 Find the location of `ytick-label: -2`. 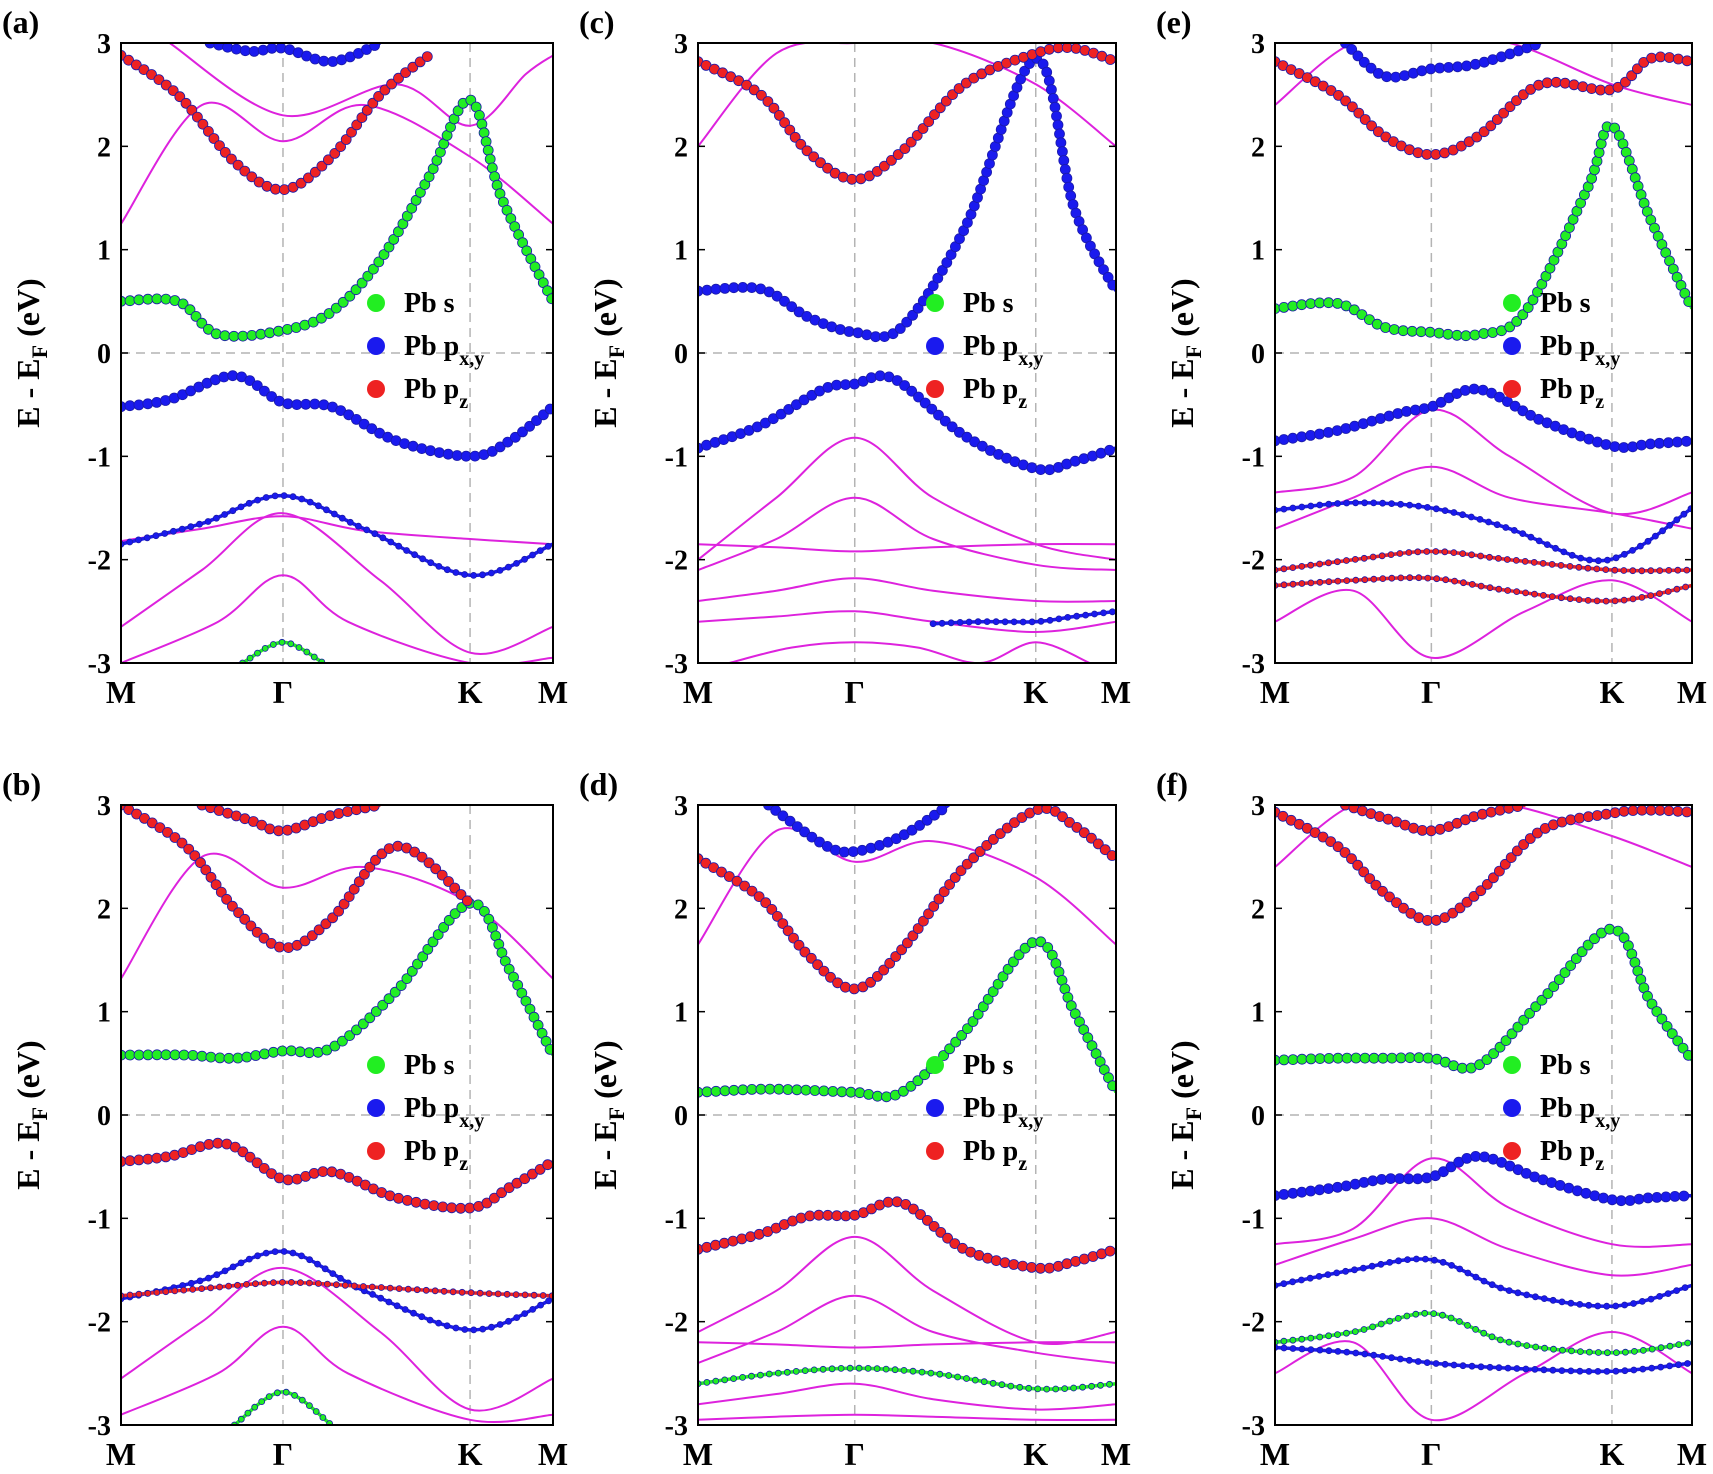

ytick-label: -2 is located at coordinates (1253, 561).